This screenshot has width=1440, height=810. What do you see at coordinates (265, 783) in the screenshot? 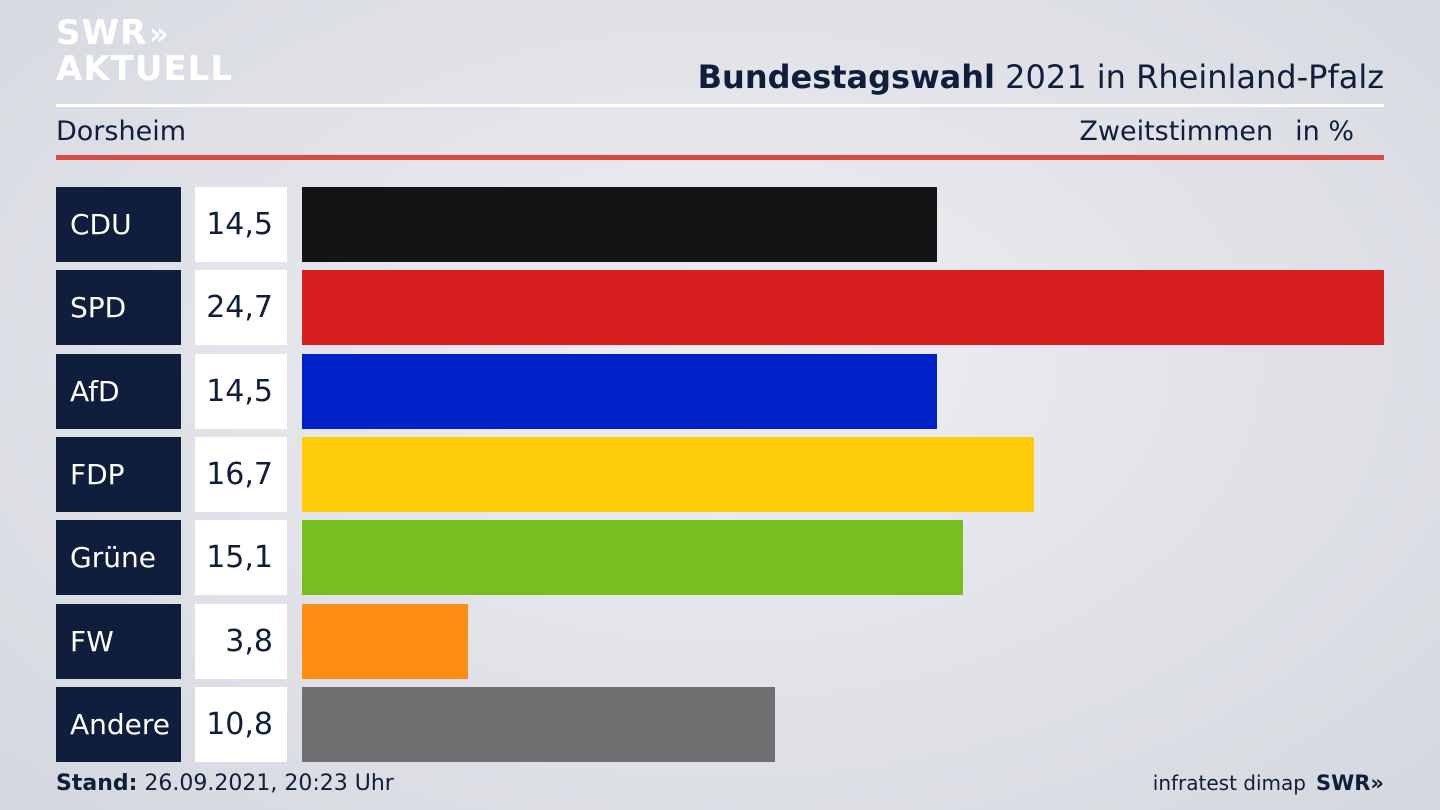
I see `timestamp-value: 26.09.2021, 20:23 Uhr` at bounding box center [265, 783].